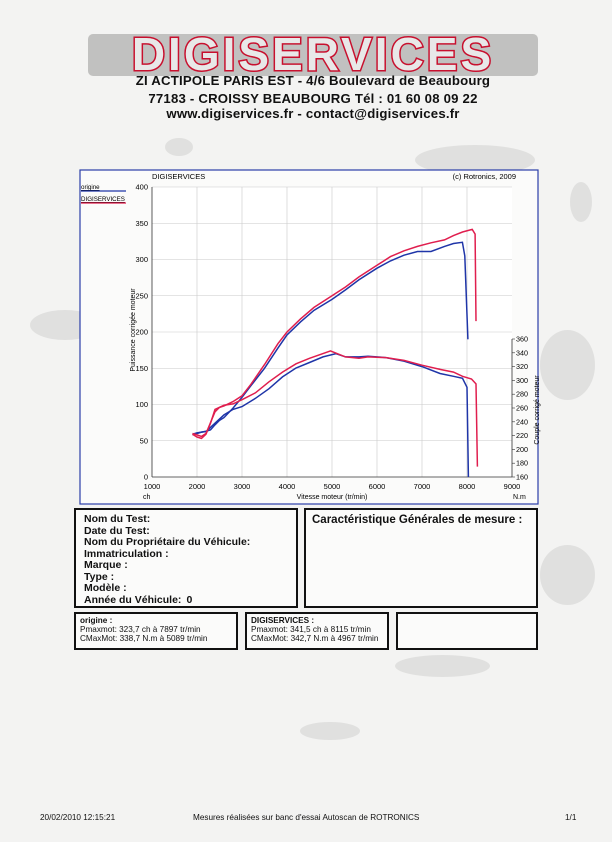  What do you see at coordinates (467, 486) in the screenshot?
I see `x-tick-label: 8000` at bounding box center [467, 486].